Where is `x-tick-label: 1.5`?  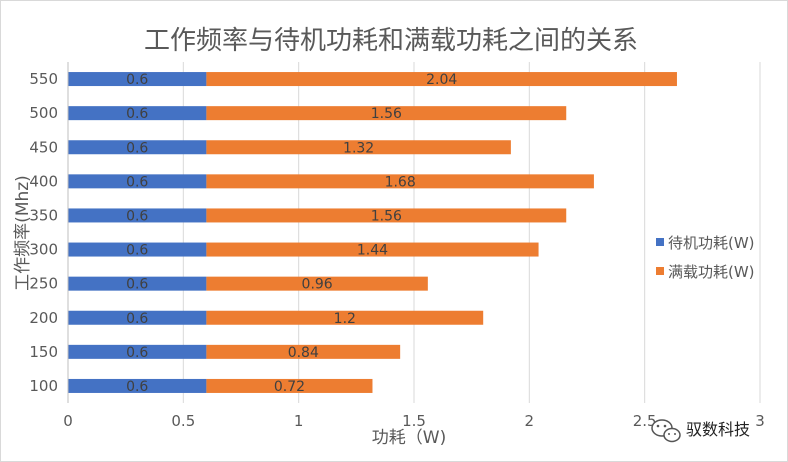
x-tick-label: 1.5 is located at coordinates (414, 421).